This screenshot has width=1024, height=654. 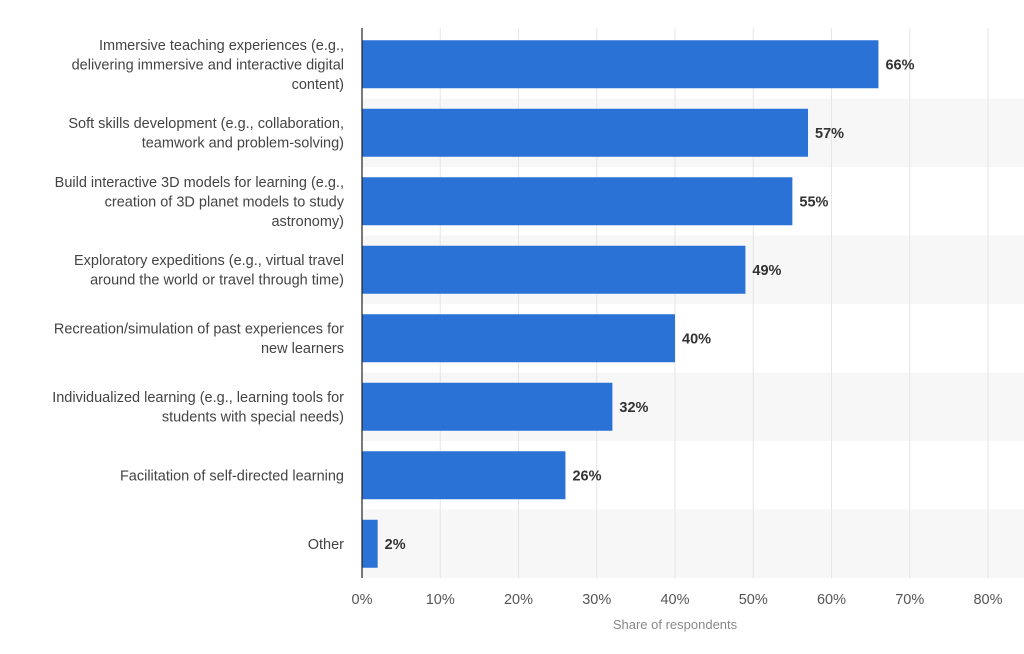 What do you see at coordinates (674, 600) in the screenshot?
I see `x-tick-label: 40%` at bounding box center [674, 600].